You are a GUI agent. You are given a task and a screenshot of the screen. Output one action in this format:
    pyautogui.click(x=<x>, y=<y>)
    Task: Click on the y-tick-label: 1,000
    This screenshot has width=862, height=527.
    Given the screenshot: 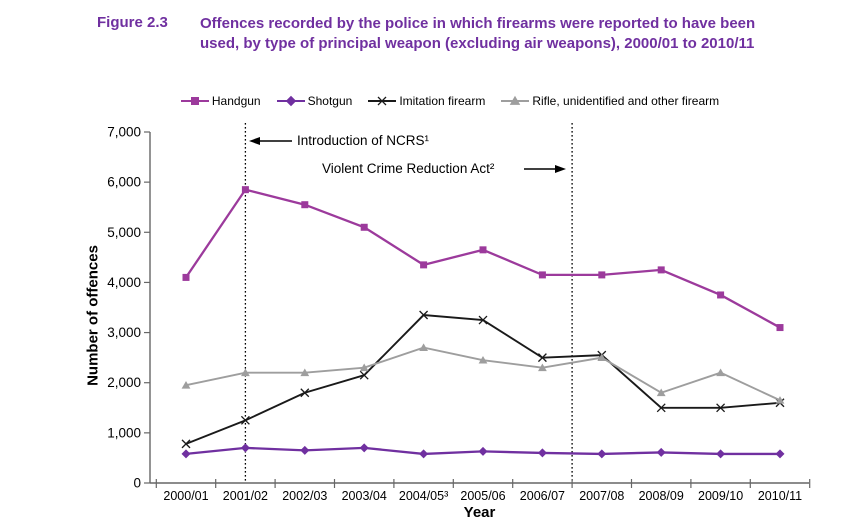 What is the action you would take?
    pyautogui.click(x=124, y=432)
    